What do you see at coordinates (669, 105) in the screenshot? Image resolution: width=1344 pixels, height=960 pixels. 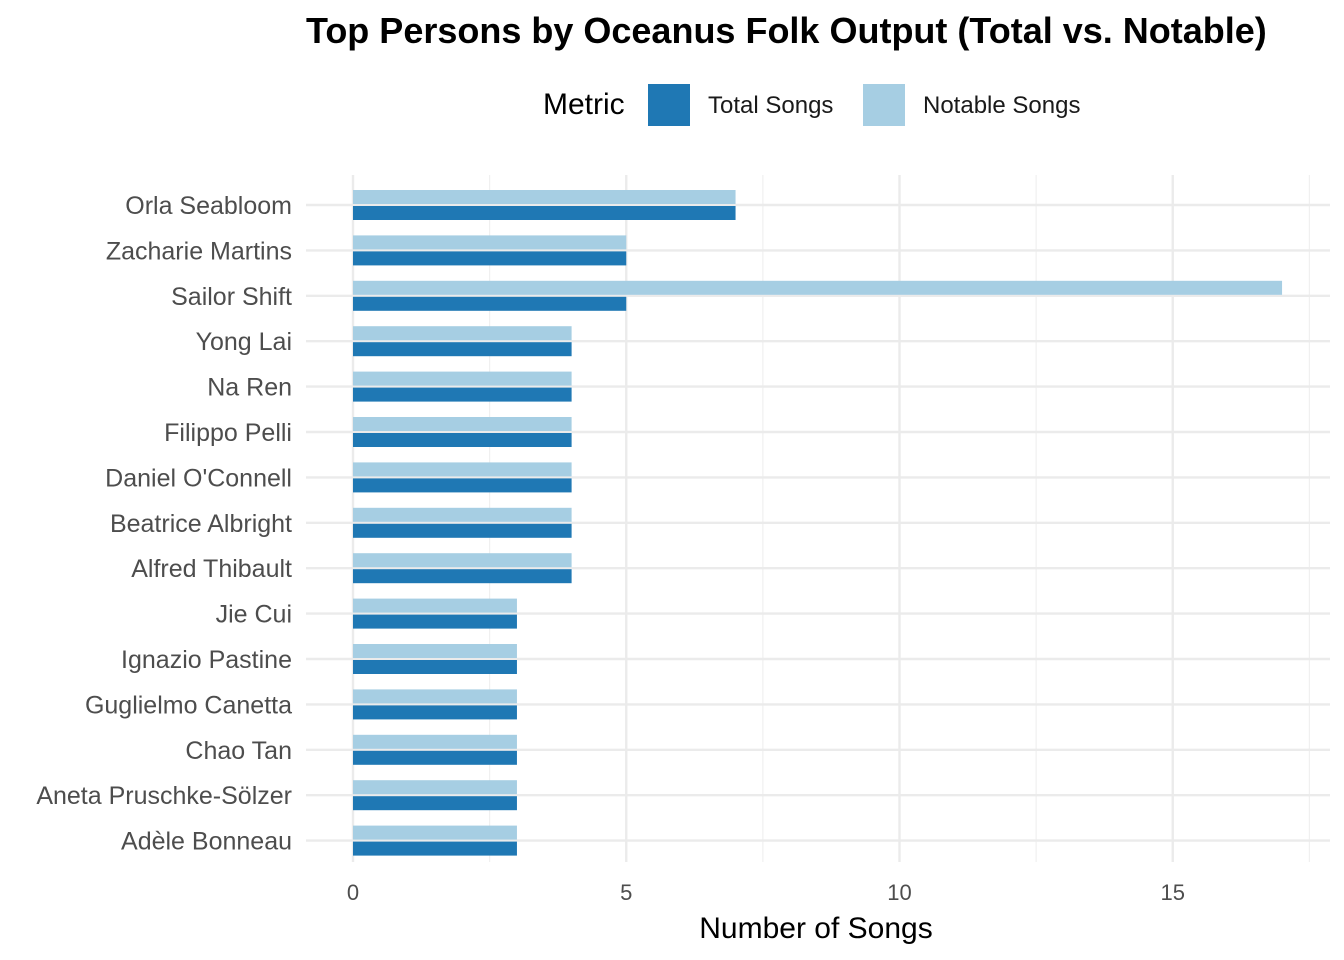 I see `legend-swatch-total-songs` at bounding box center [669, 105].